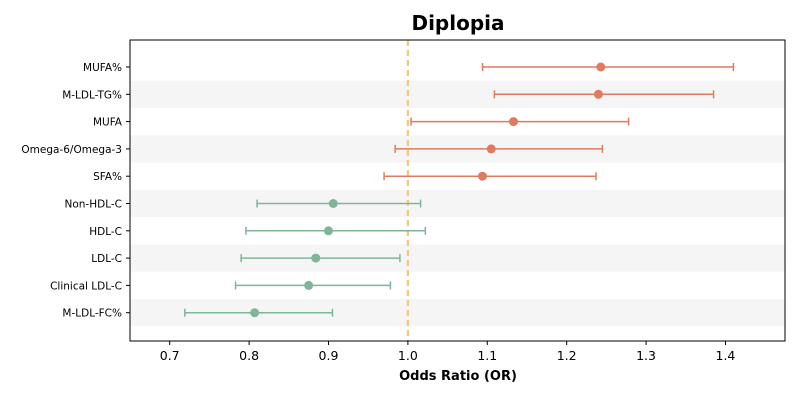  What do you see at coordinates (107, 177) in the screenshot?
I see `y-tick-label: SFA%` at bounding box center [107, 177].